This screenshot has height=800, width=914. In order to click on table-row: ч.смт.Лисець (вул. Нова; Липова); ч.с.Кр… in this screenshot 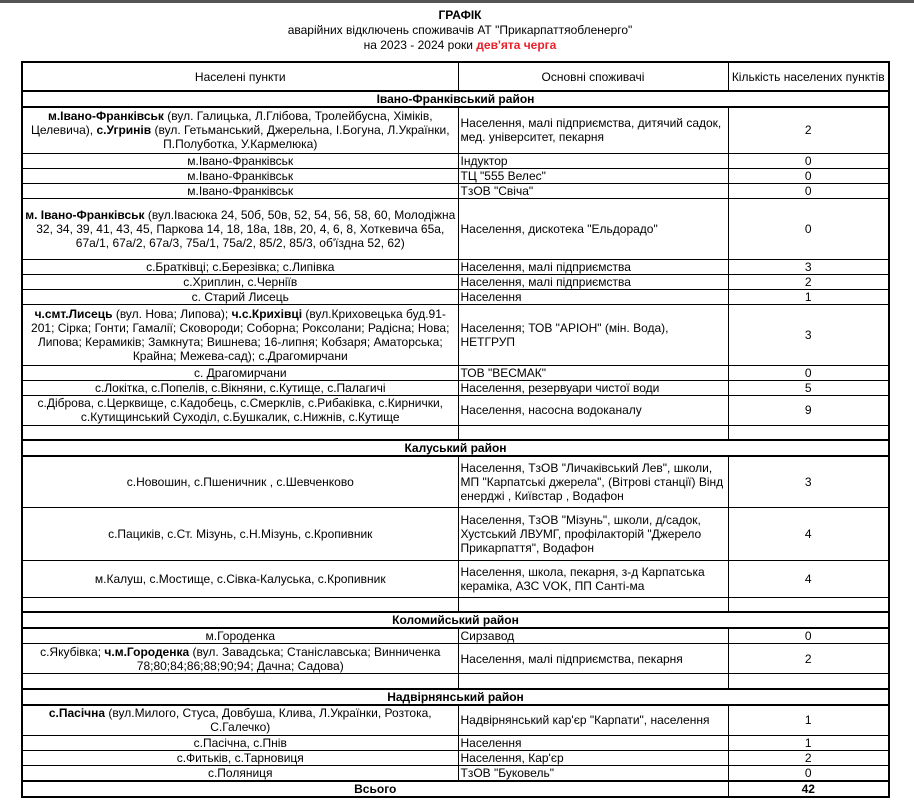, I will do `click(455, 334)`.